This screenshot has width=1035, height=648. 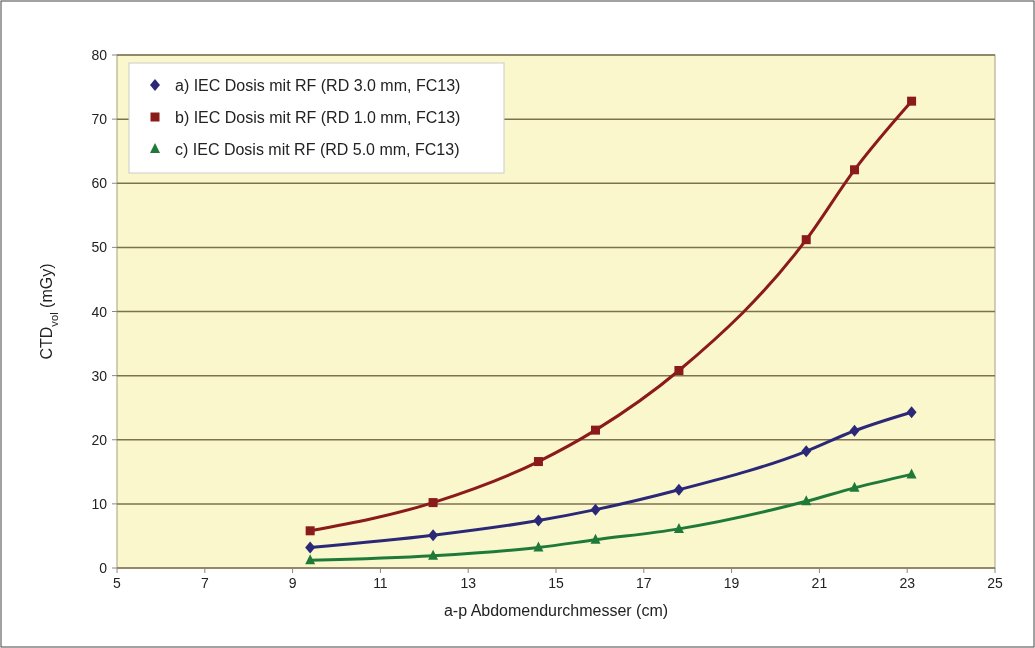 I want to click on y-tick-label: 80, so click(x=99, y=55).